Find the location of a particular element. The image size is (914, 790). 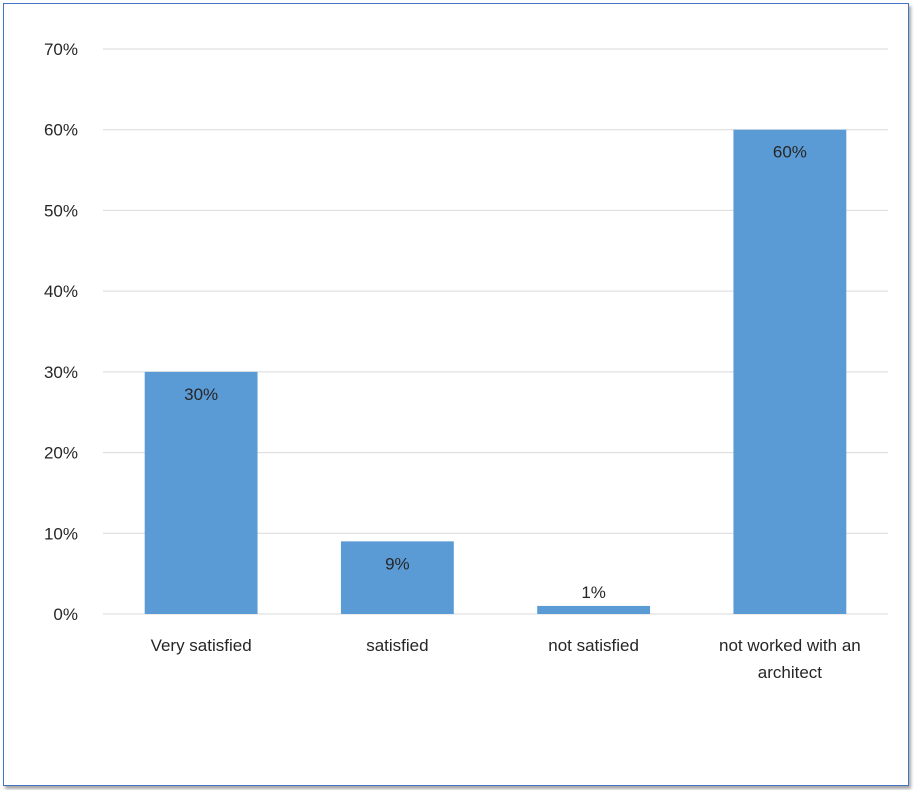

category-label: satisfied is located at coordinates (397, 645).